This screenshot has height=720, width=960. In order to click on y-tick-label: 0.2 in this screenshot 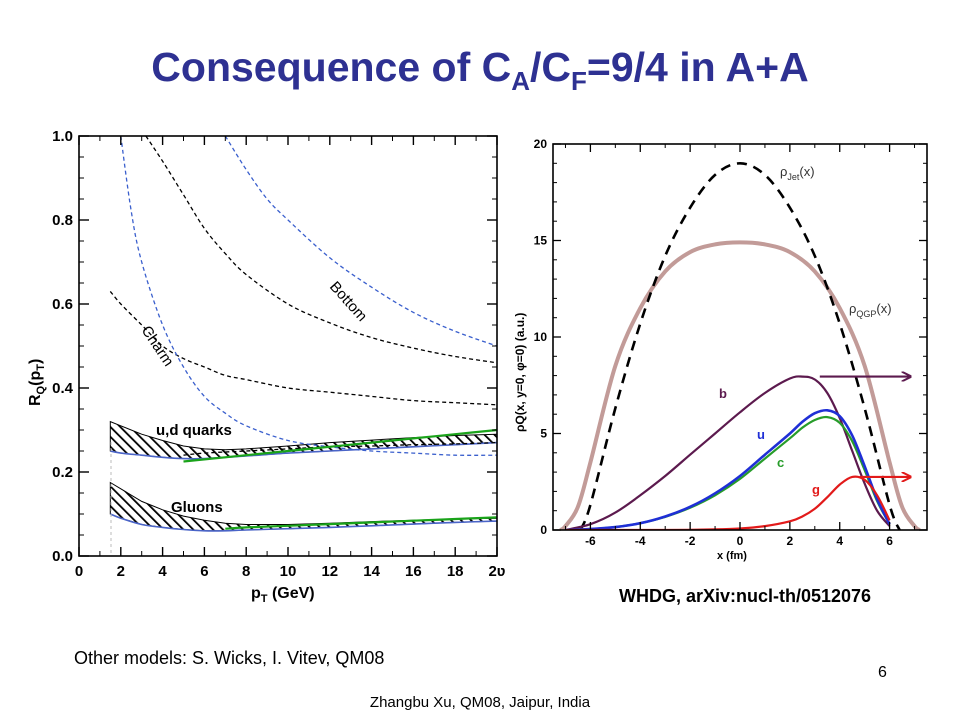, I will do `click(62, 472)`.